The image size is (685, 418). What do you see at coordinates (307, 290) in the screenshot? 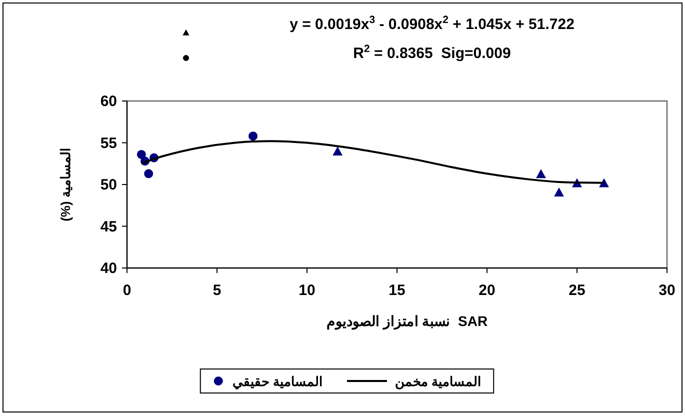
I see `x-tick-label: 10` at bounding box center [307, 290].